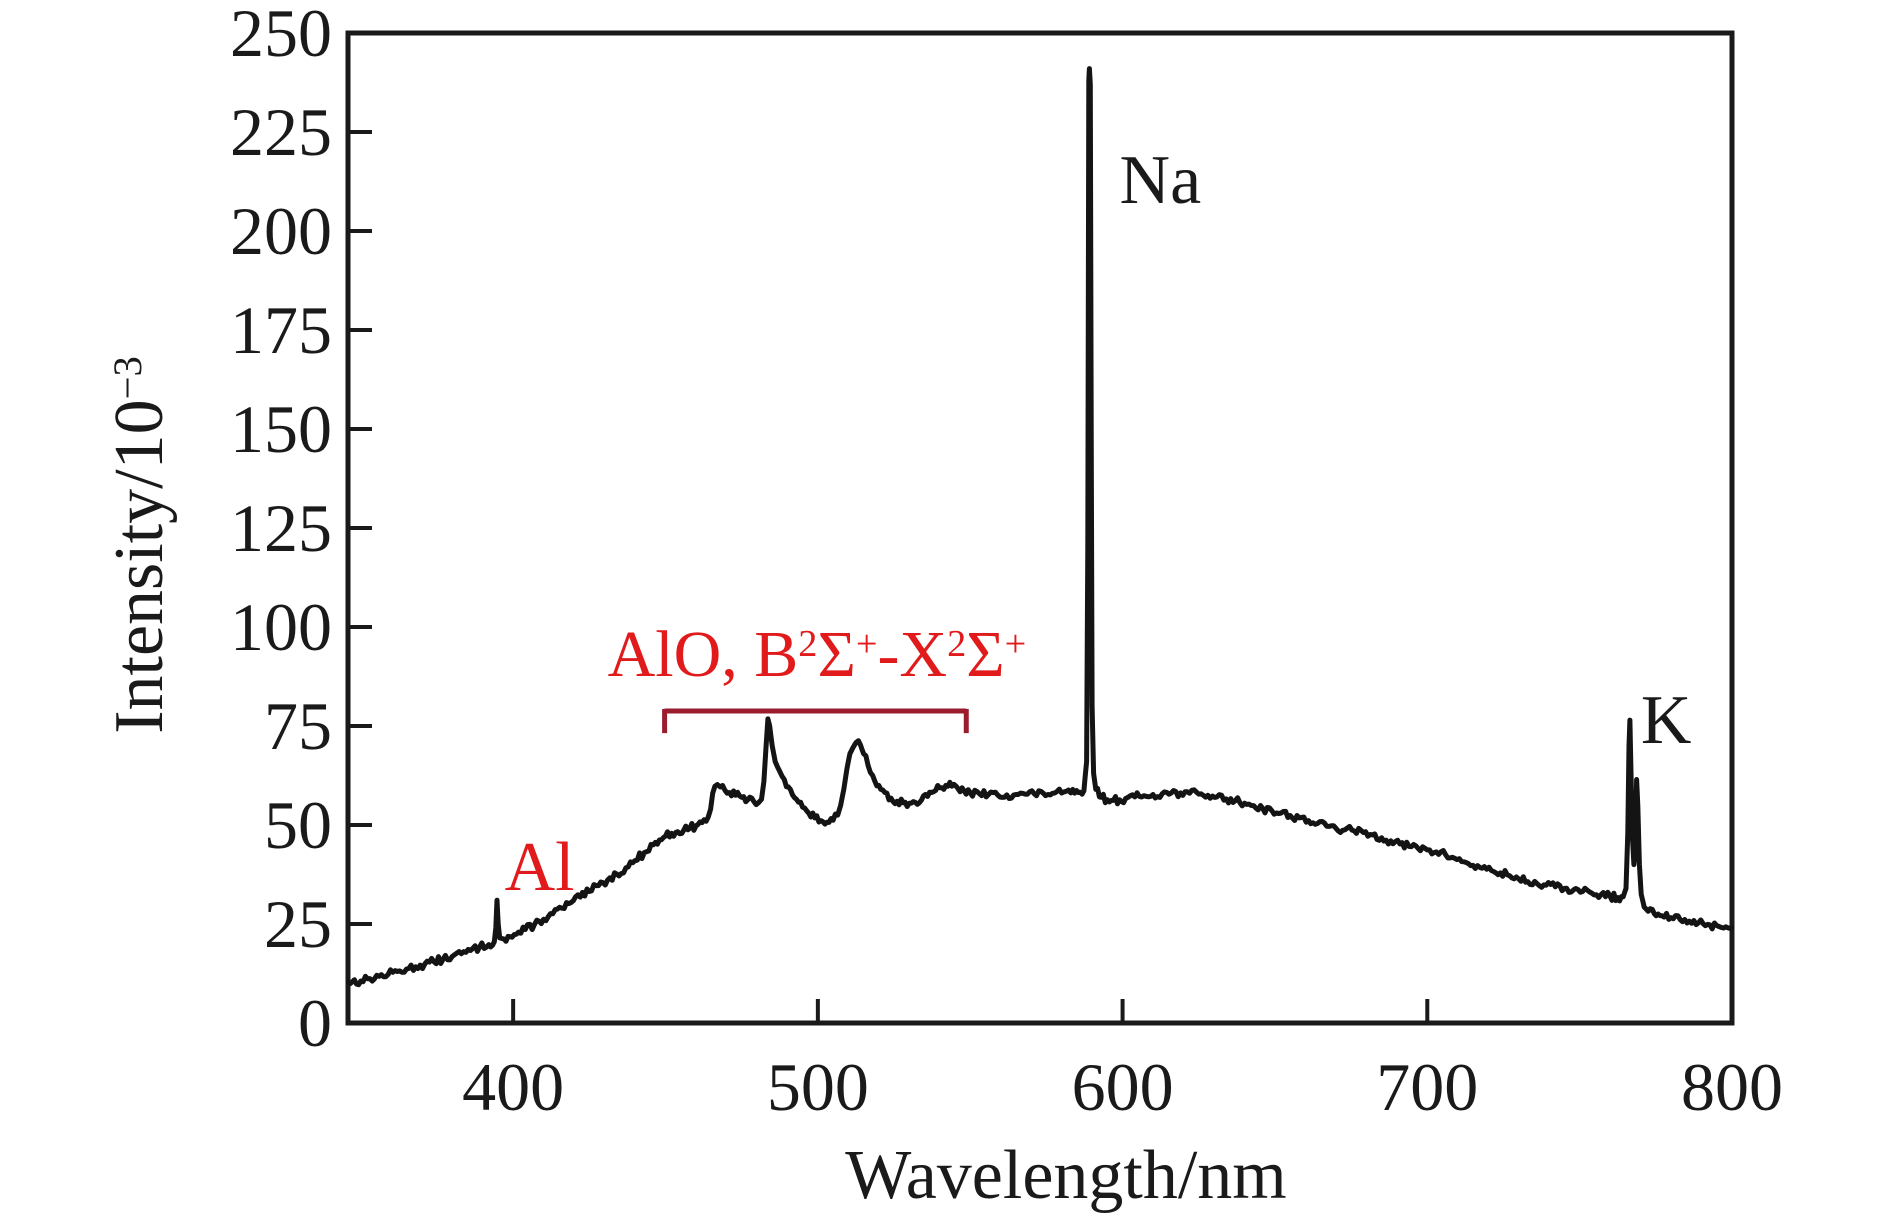 The width and height of the screenshot is (1890, 1214). What do you see at coordinates (315, 1023) in the screenshot?
I see `y-tick-label-0: 0` at bounding box center [315, 1023].